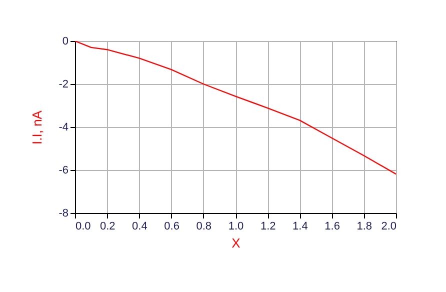  I want to click on x-tick-label: 1.6, so click(332, 226).